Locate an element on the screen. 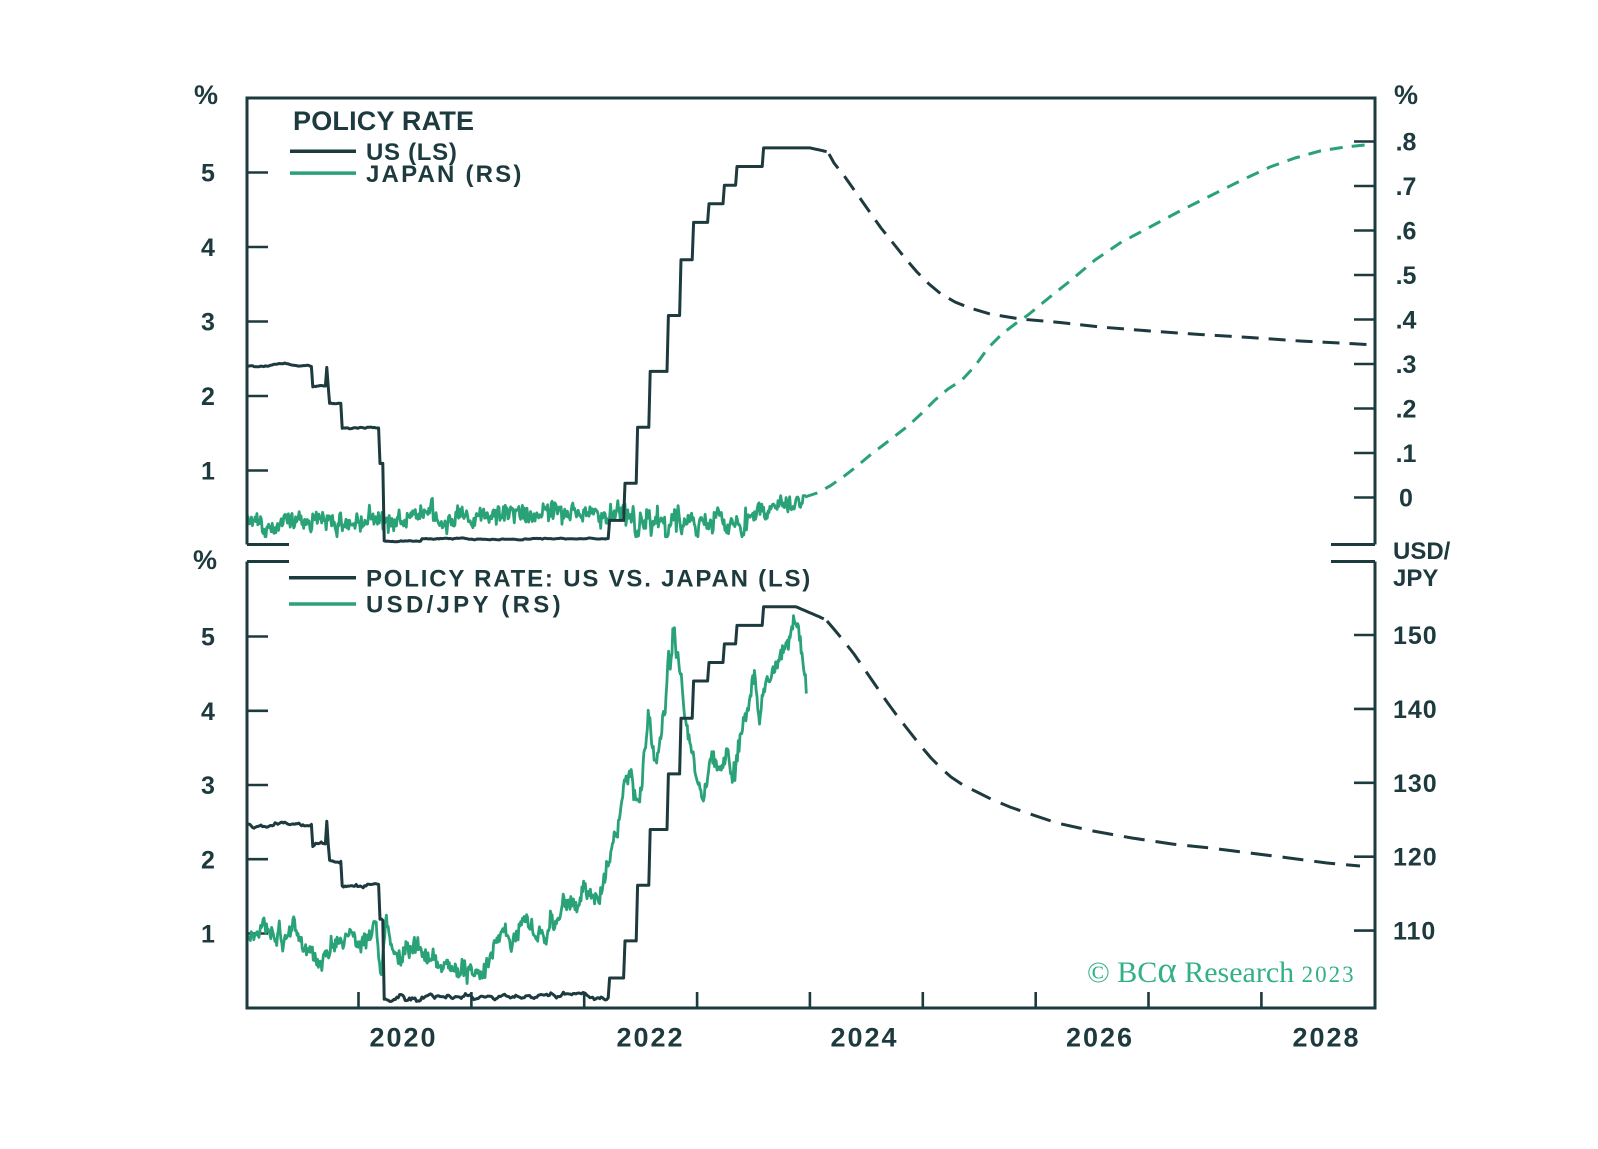 This screenshot has width=1598, height=1149. svg-text: .8 is located at coordinates (1406, 143).